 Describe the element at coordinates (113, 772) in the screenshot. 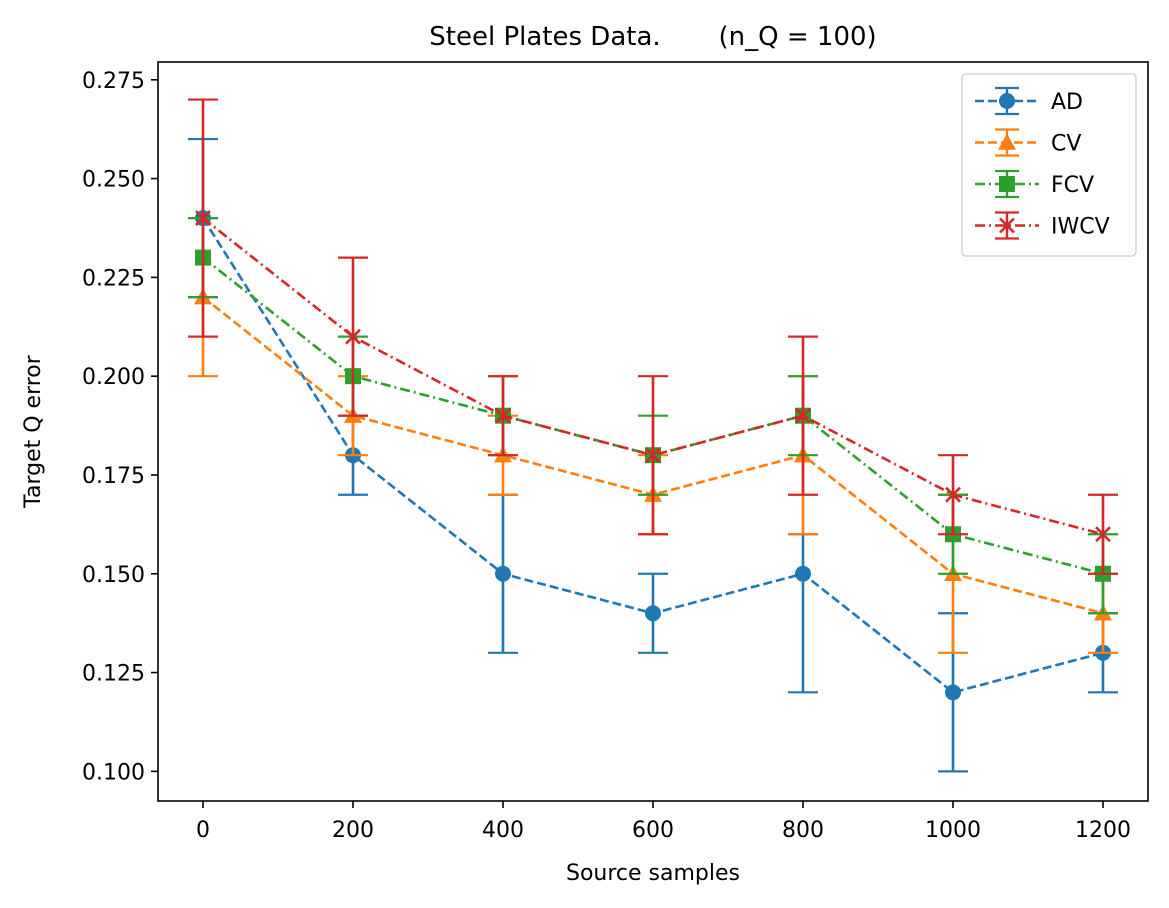

I see `y-tick-label: 0.100` at that location.